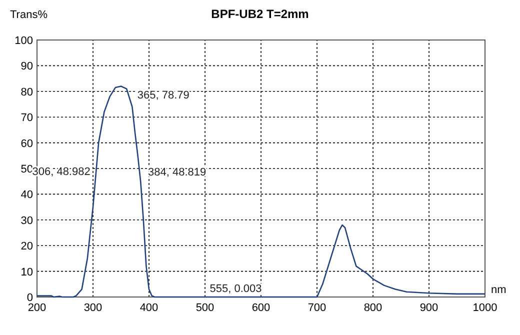 Image resolution: width=520 pixels, height=335 pixels. Describe the element at coordinates (498, 290) in the screenshot. I see `x-axis-title: nm` at that location.